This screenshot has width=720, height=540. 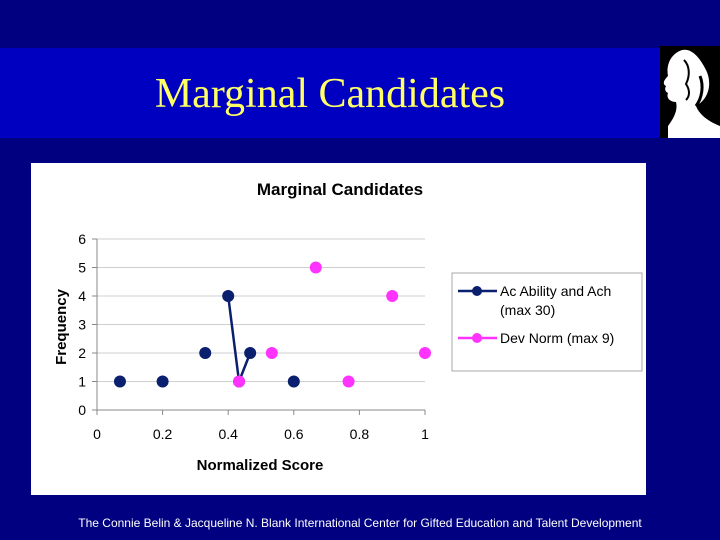 I want to click on x-tick-label: 0.2, so click(x=163, y=434).